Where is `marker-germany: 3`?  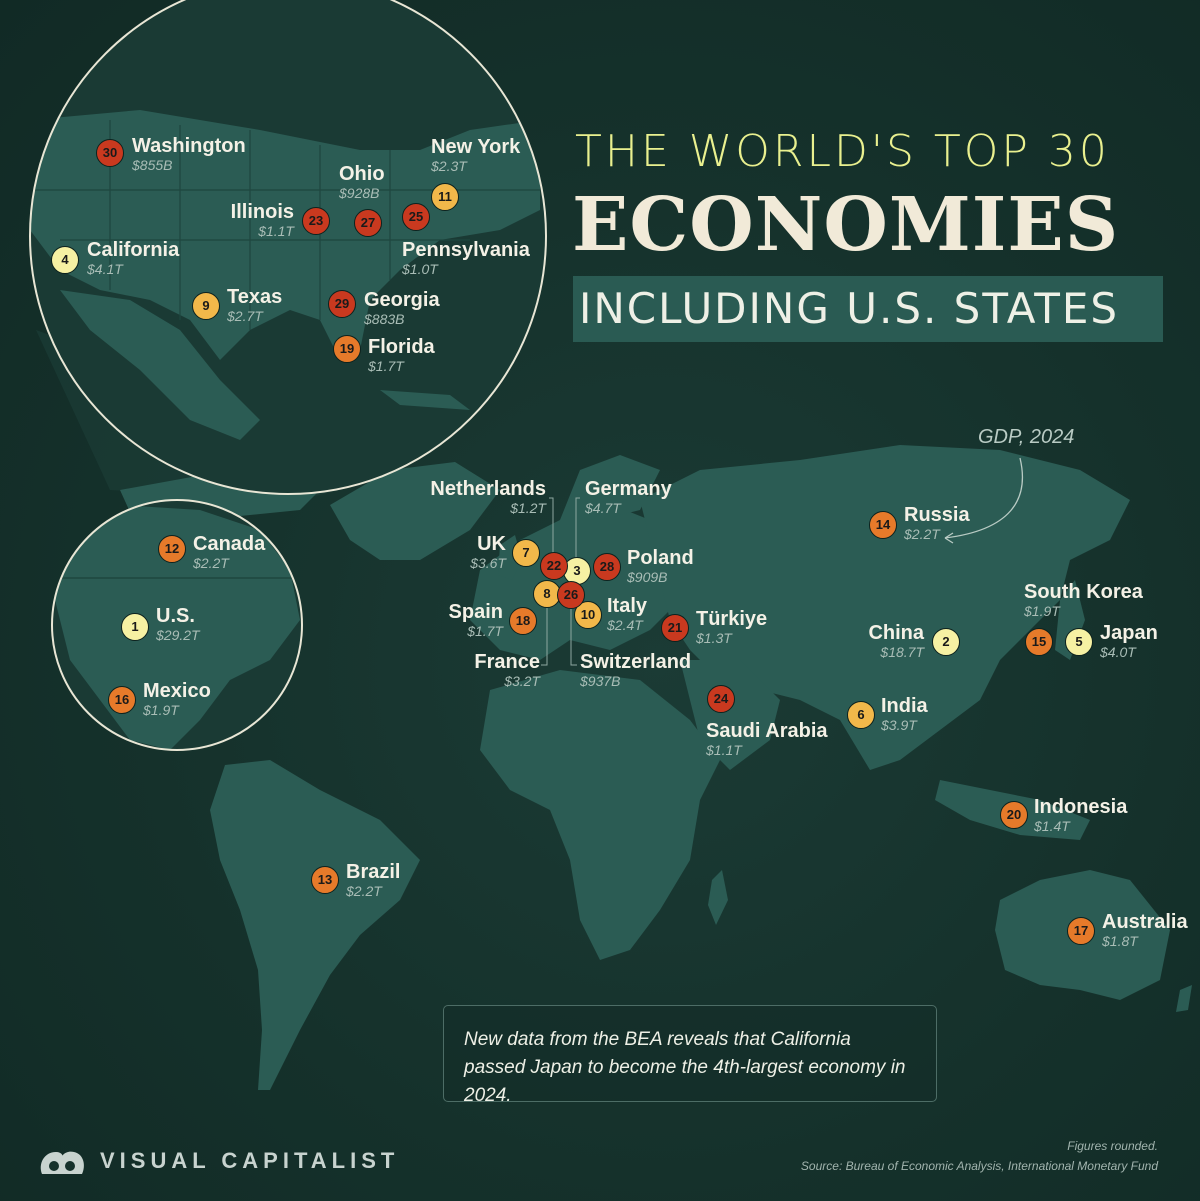 marker-germany: 3 is located at coordinates (577, 571).